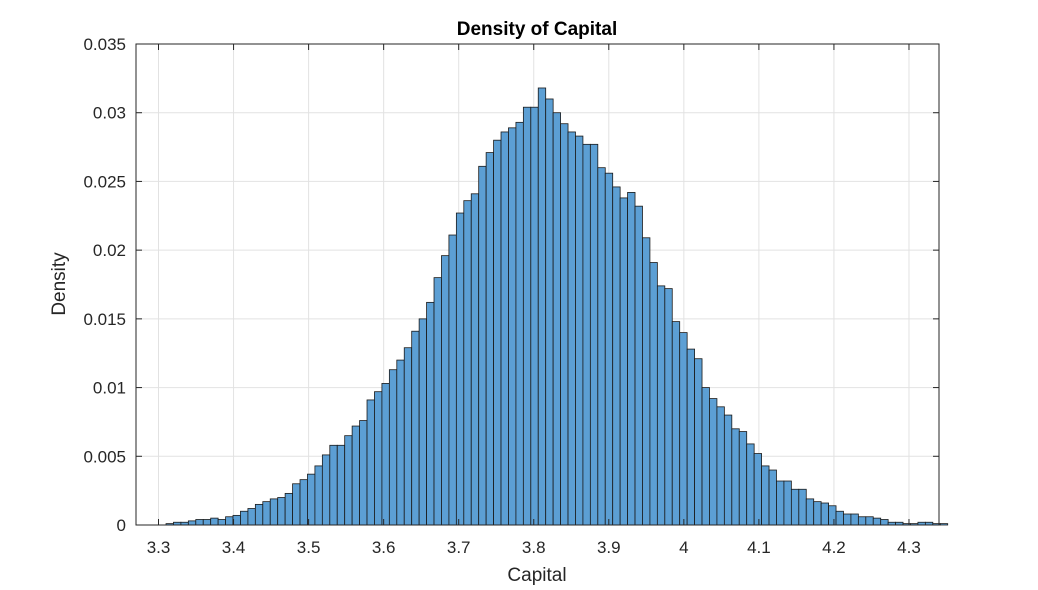 The image size is (1038, 590). Describe the element at coordinates (759, 547) in the screenshot. I see `x-tick-label: 4.1` at that location.